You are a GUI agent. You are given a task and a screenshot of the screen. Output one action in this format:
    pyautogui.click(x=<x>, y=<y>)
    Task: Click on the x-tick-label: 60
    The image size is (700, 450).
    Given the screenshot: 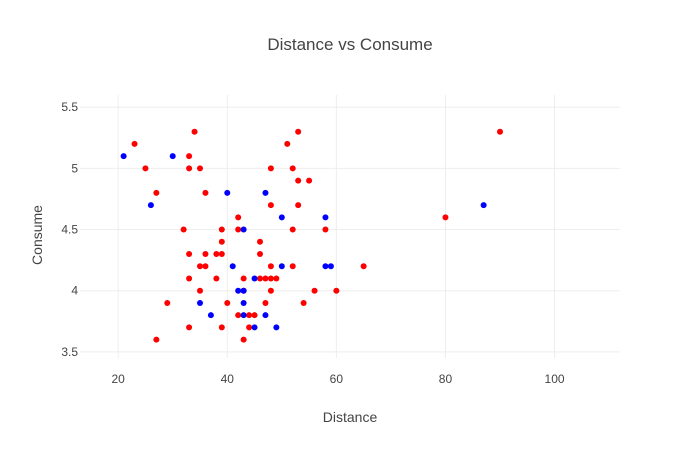 What is the action you would take?
    pyautogui.click(x=337, y=379)
    